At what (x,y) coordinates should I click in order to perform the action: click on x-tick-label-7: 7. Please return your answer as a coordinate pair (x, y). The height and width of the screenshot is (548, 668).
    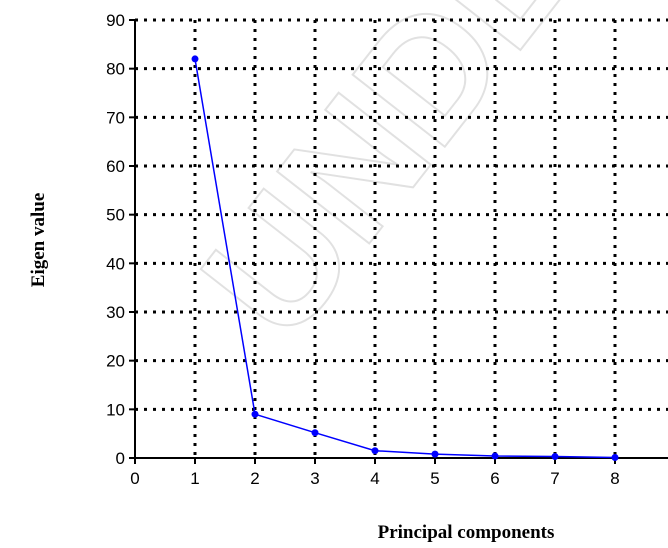
    Looking at the image, I should click on (554, 478).